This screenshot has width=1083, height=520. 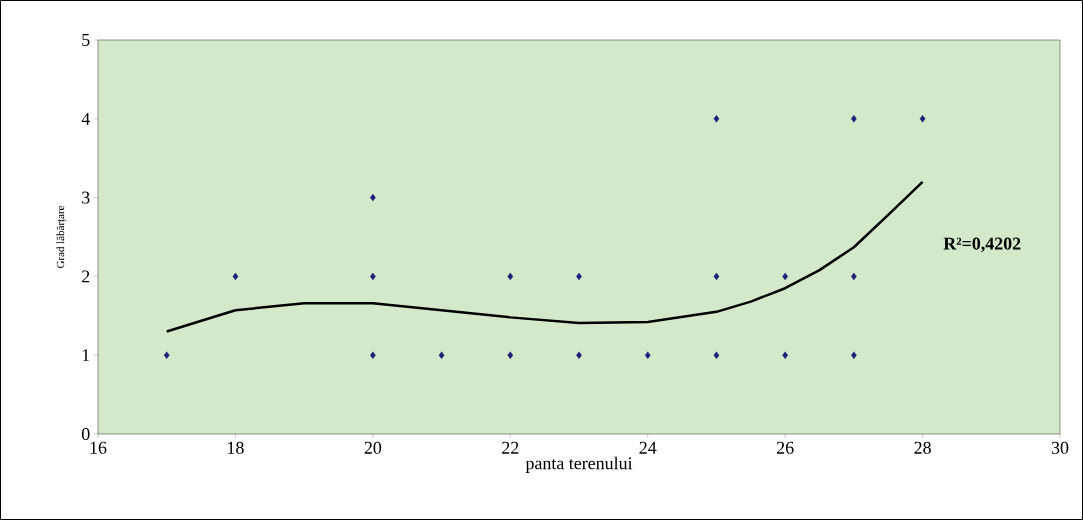 I want to click on y-tick-label: 3, so click(x=86, y=197).